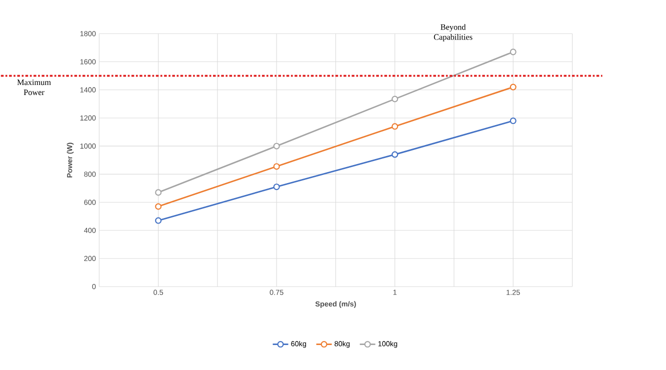 Image resolution: width=666 pixels, height=370 pixels. Describe the element at coordinates (453, 33) in the screenshot. I see `annotation: Beyond Capabilities` at that location.